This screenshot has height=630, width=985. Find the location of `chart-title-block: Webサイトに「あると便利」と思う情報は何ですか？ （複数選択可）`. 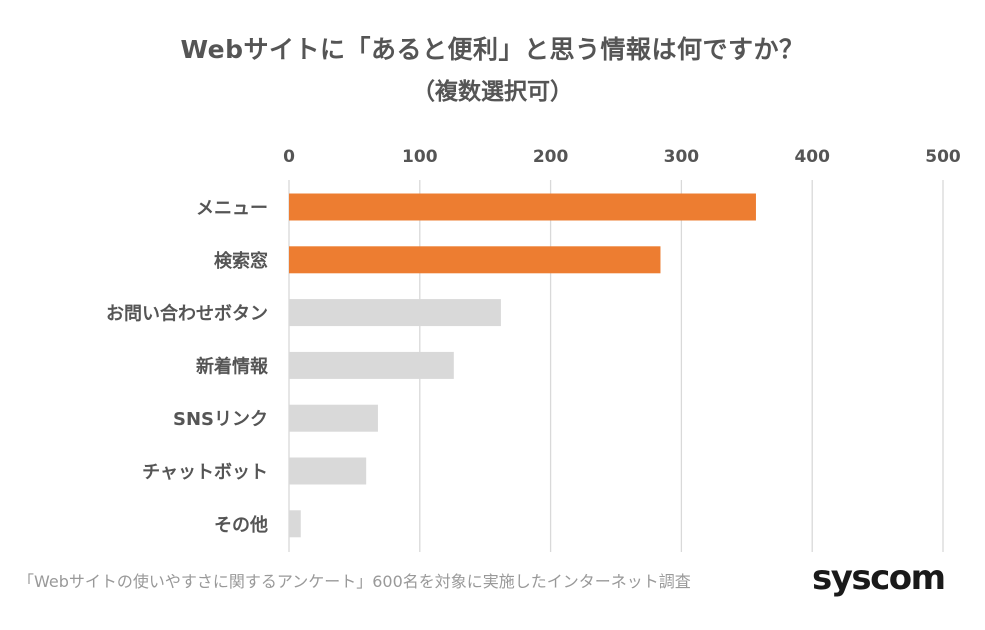

chart-title-block: Webサイトに「あると便利」と思う情報は何ですか？ （複数選択可） is located at coordinates (492, 70).